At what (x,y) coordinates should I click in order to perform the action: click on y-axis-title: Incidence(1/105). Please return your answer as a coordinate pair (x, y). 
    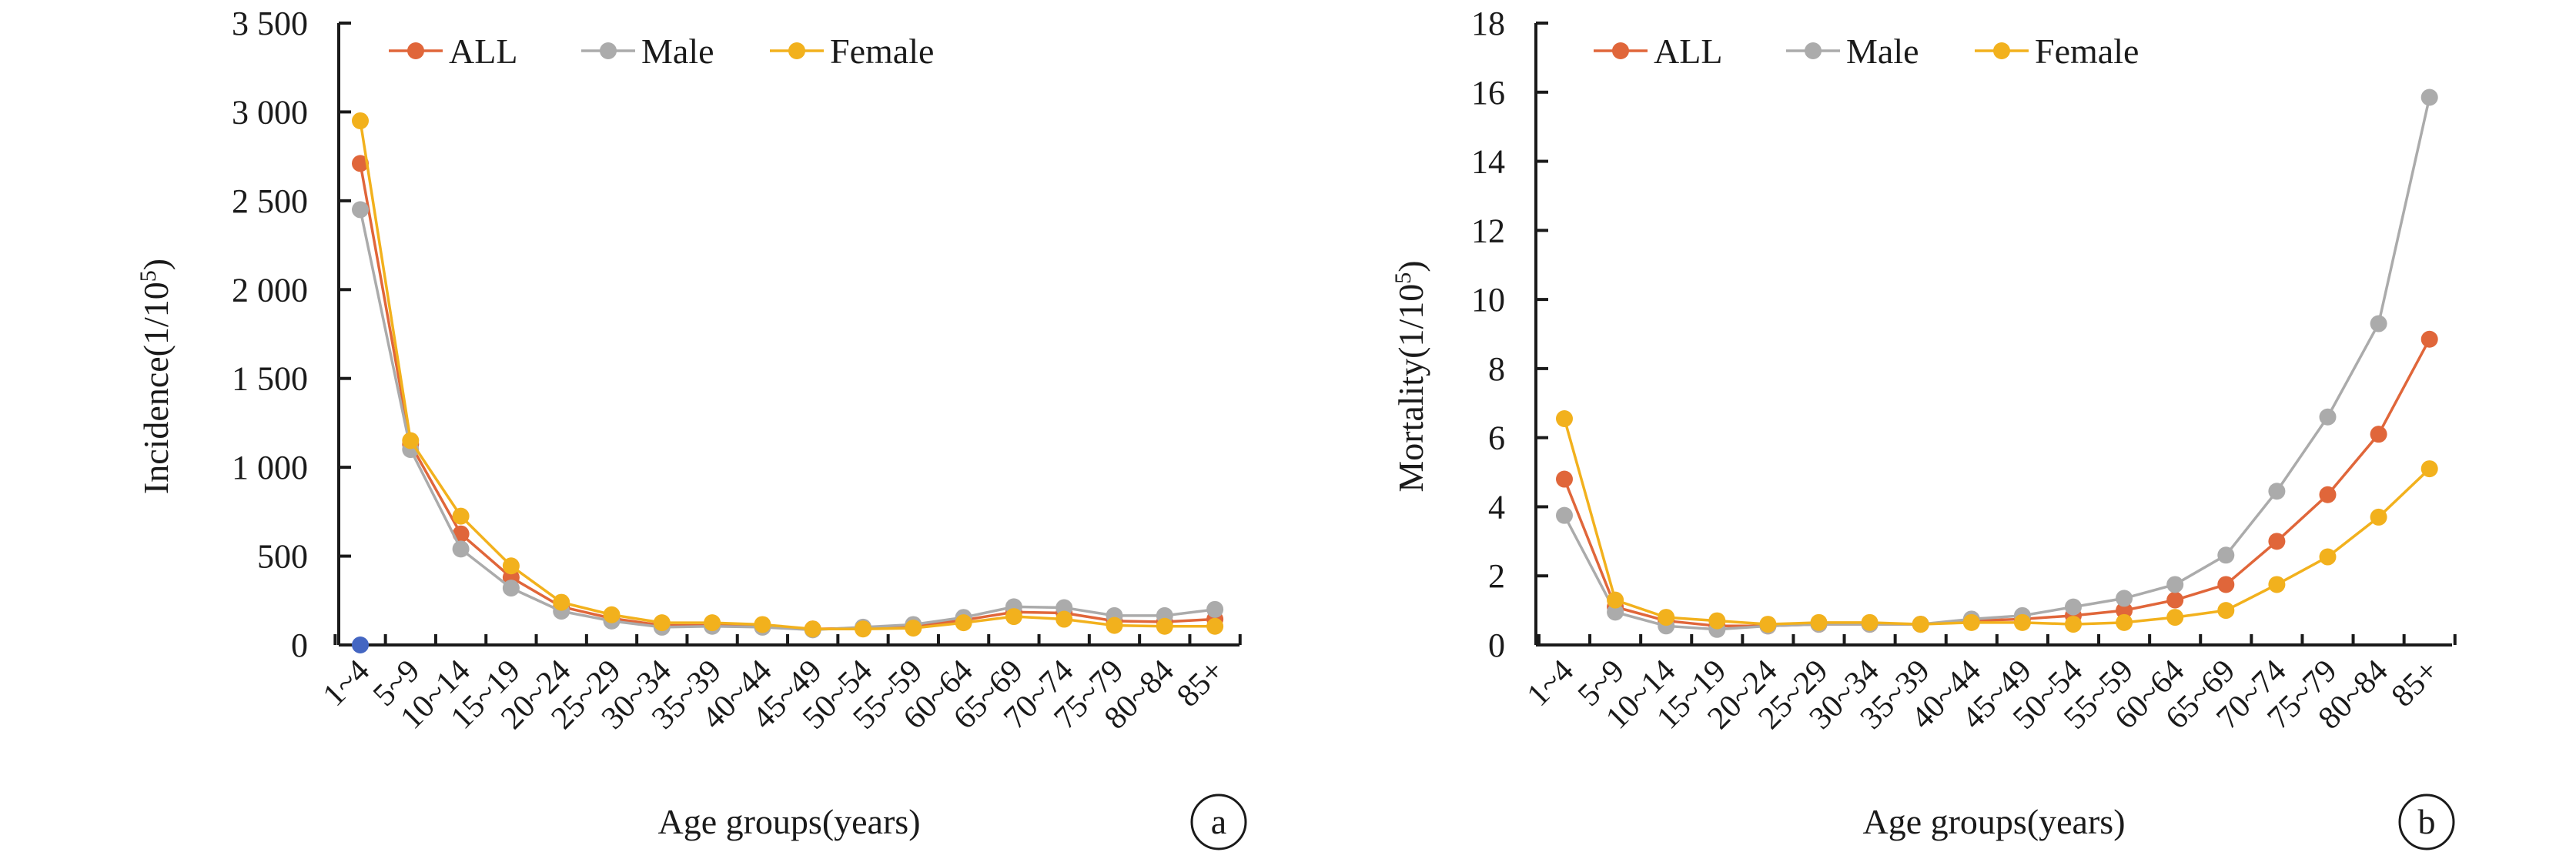
    Looking at the image, I should click on (156, 376).